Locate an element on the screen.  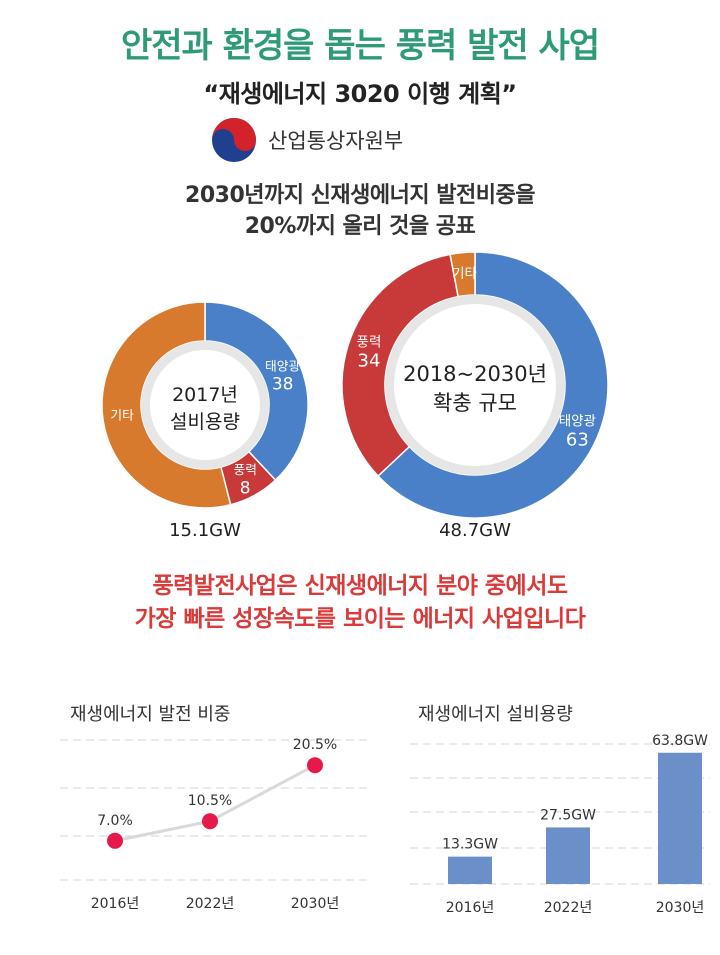
donut-2030-total: 48.7GW is located at coordinates (475, 530).